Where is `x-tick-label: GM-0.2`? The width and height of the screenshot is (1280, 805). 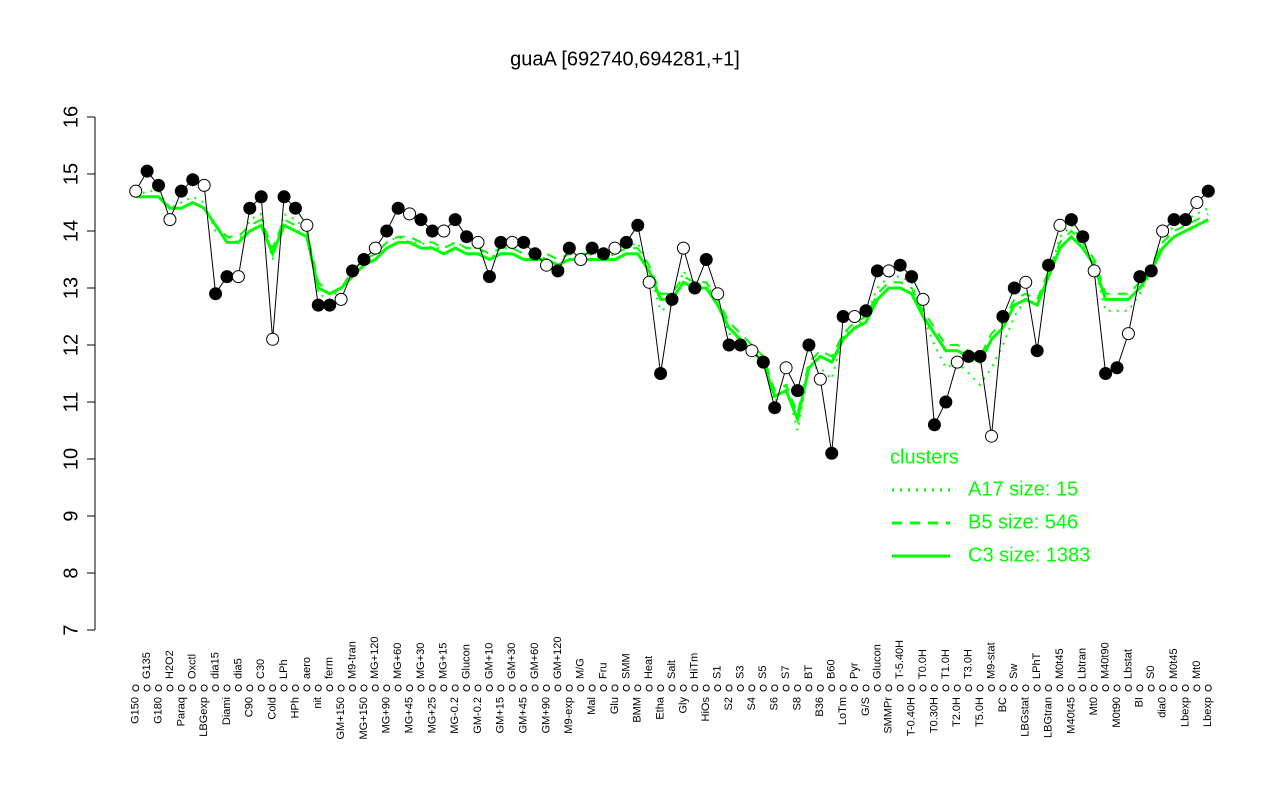
x-tick-label: GM-0.2 is located at coordinates (478, 715).